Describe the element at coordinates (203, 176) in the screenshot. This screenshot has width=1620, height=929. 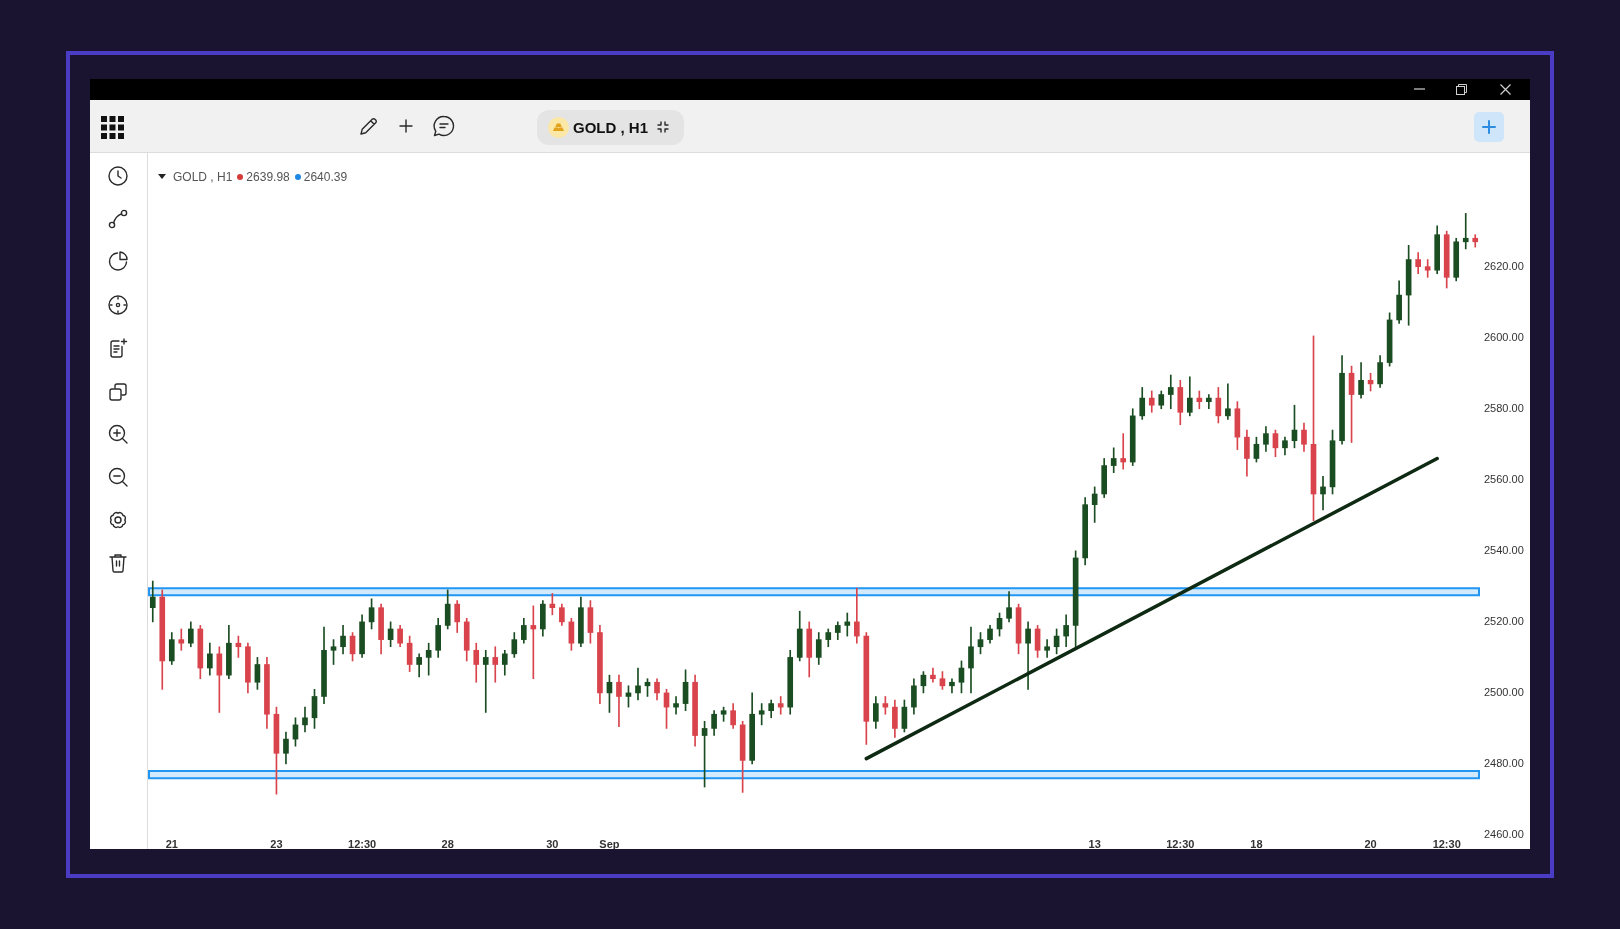
I see `text: GOLD , H1` at that location.